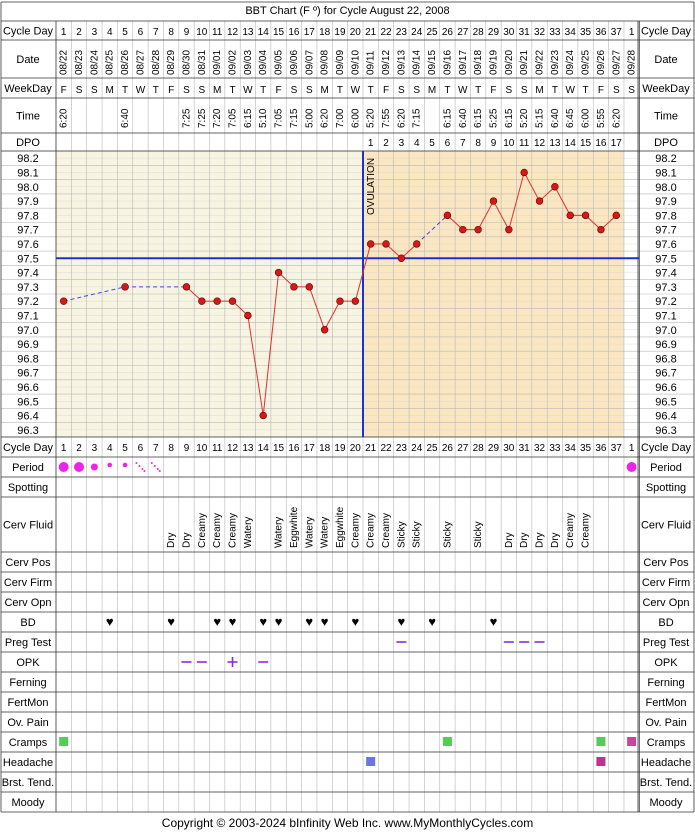  I want to click on date-label: 08/26, so click(125, 62).